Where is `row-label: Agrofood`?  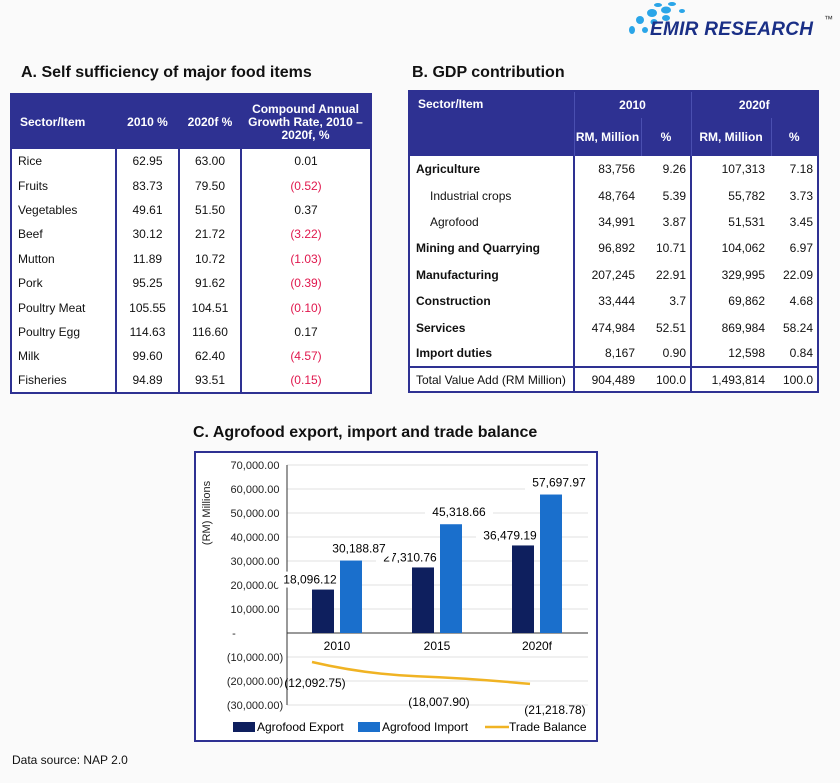 row-label: Agrofood is located at coordinates (492, 222).